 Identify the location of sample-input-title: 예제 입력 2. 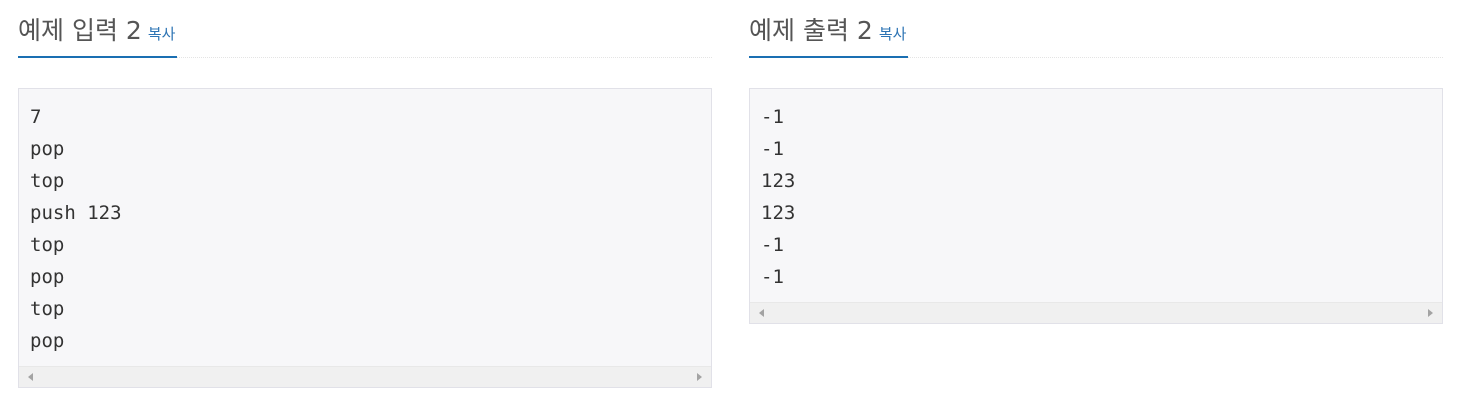
(80, 30).